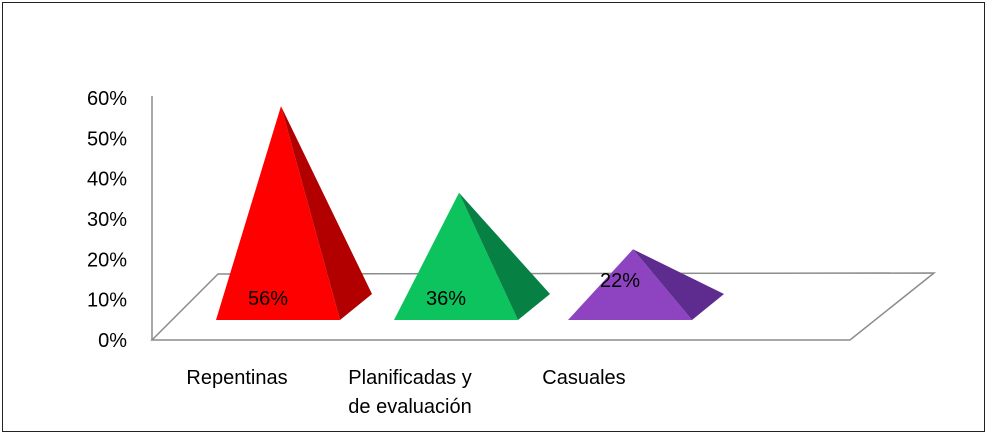 Image resolution: width=988 pixels, height=432 pixels. What do you see at coordinates (583, 378) in the screenshot?
I see `category-label: Casuales` at bounding box center [583, 378].